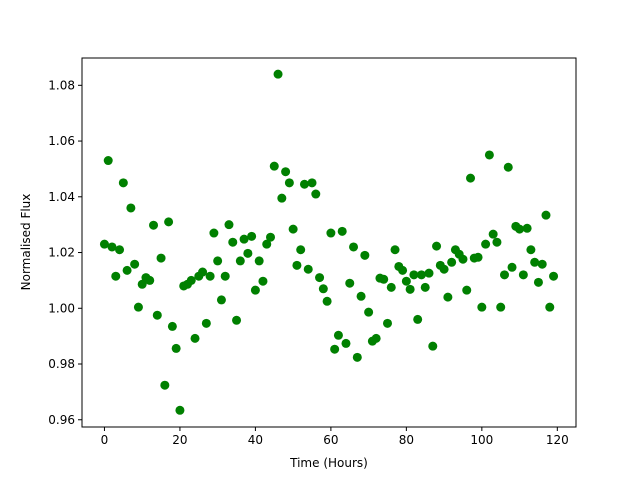 Image resolution: width=640 pixels, height=480 pixels. What do you see at coordinates (61, 364) in the screenshot?
I see `y-tick-label: 0.98` at bounding box center [61, 364].